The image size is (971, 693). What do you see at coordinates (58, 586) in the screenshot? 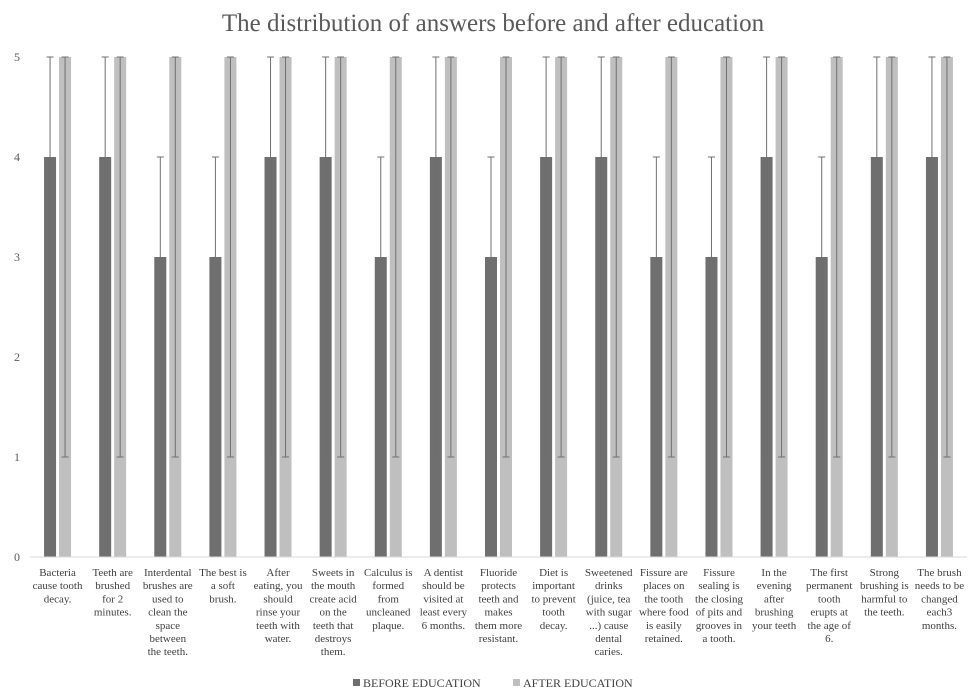
I see `x-category-label: Bacteria cause tooth decay.` at bounding box center [58, 586].